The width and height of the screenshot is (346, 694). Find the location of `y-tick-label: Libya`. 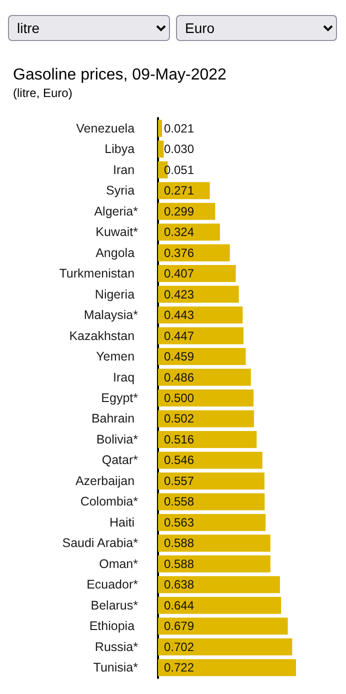

y-tick-label: Libya is located at coordinates (121, 149).